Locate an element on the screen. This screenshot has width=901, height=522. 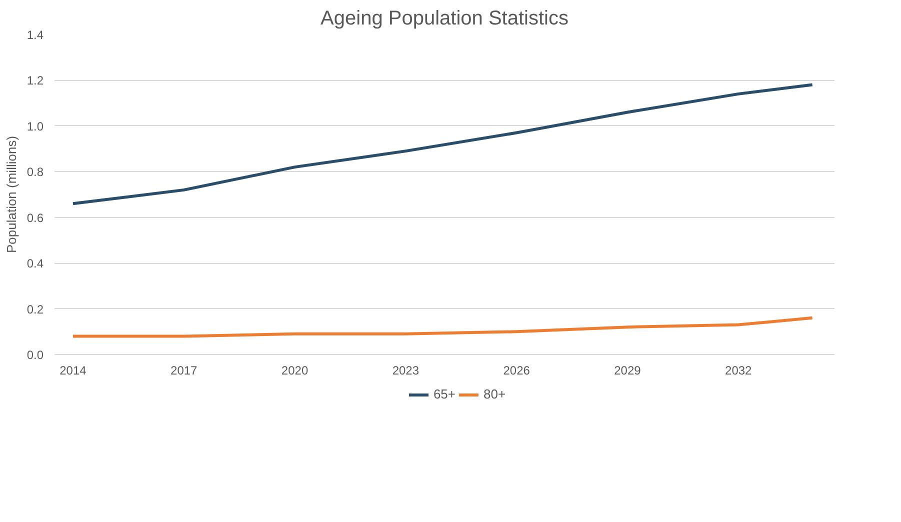
x-tick-label: 2026 is located at coordinates (516, 371).